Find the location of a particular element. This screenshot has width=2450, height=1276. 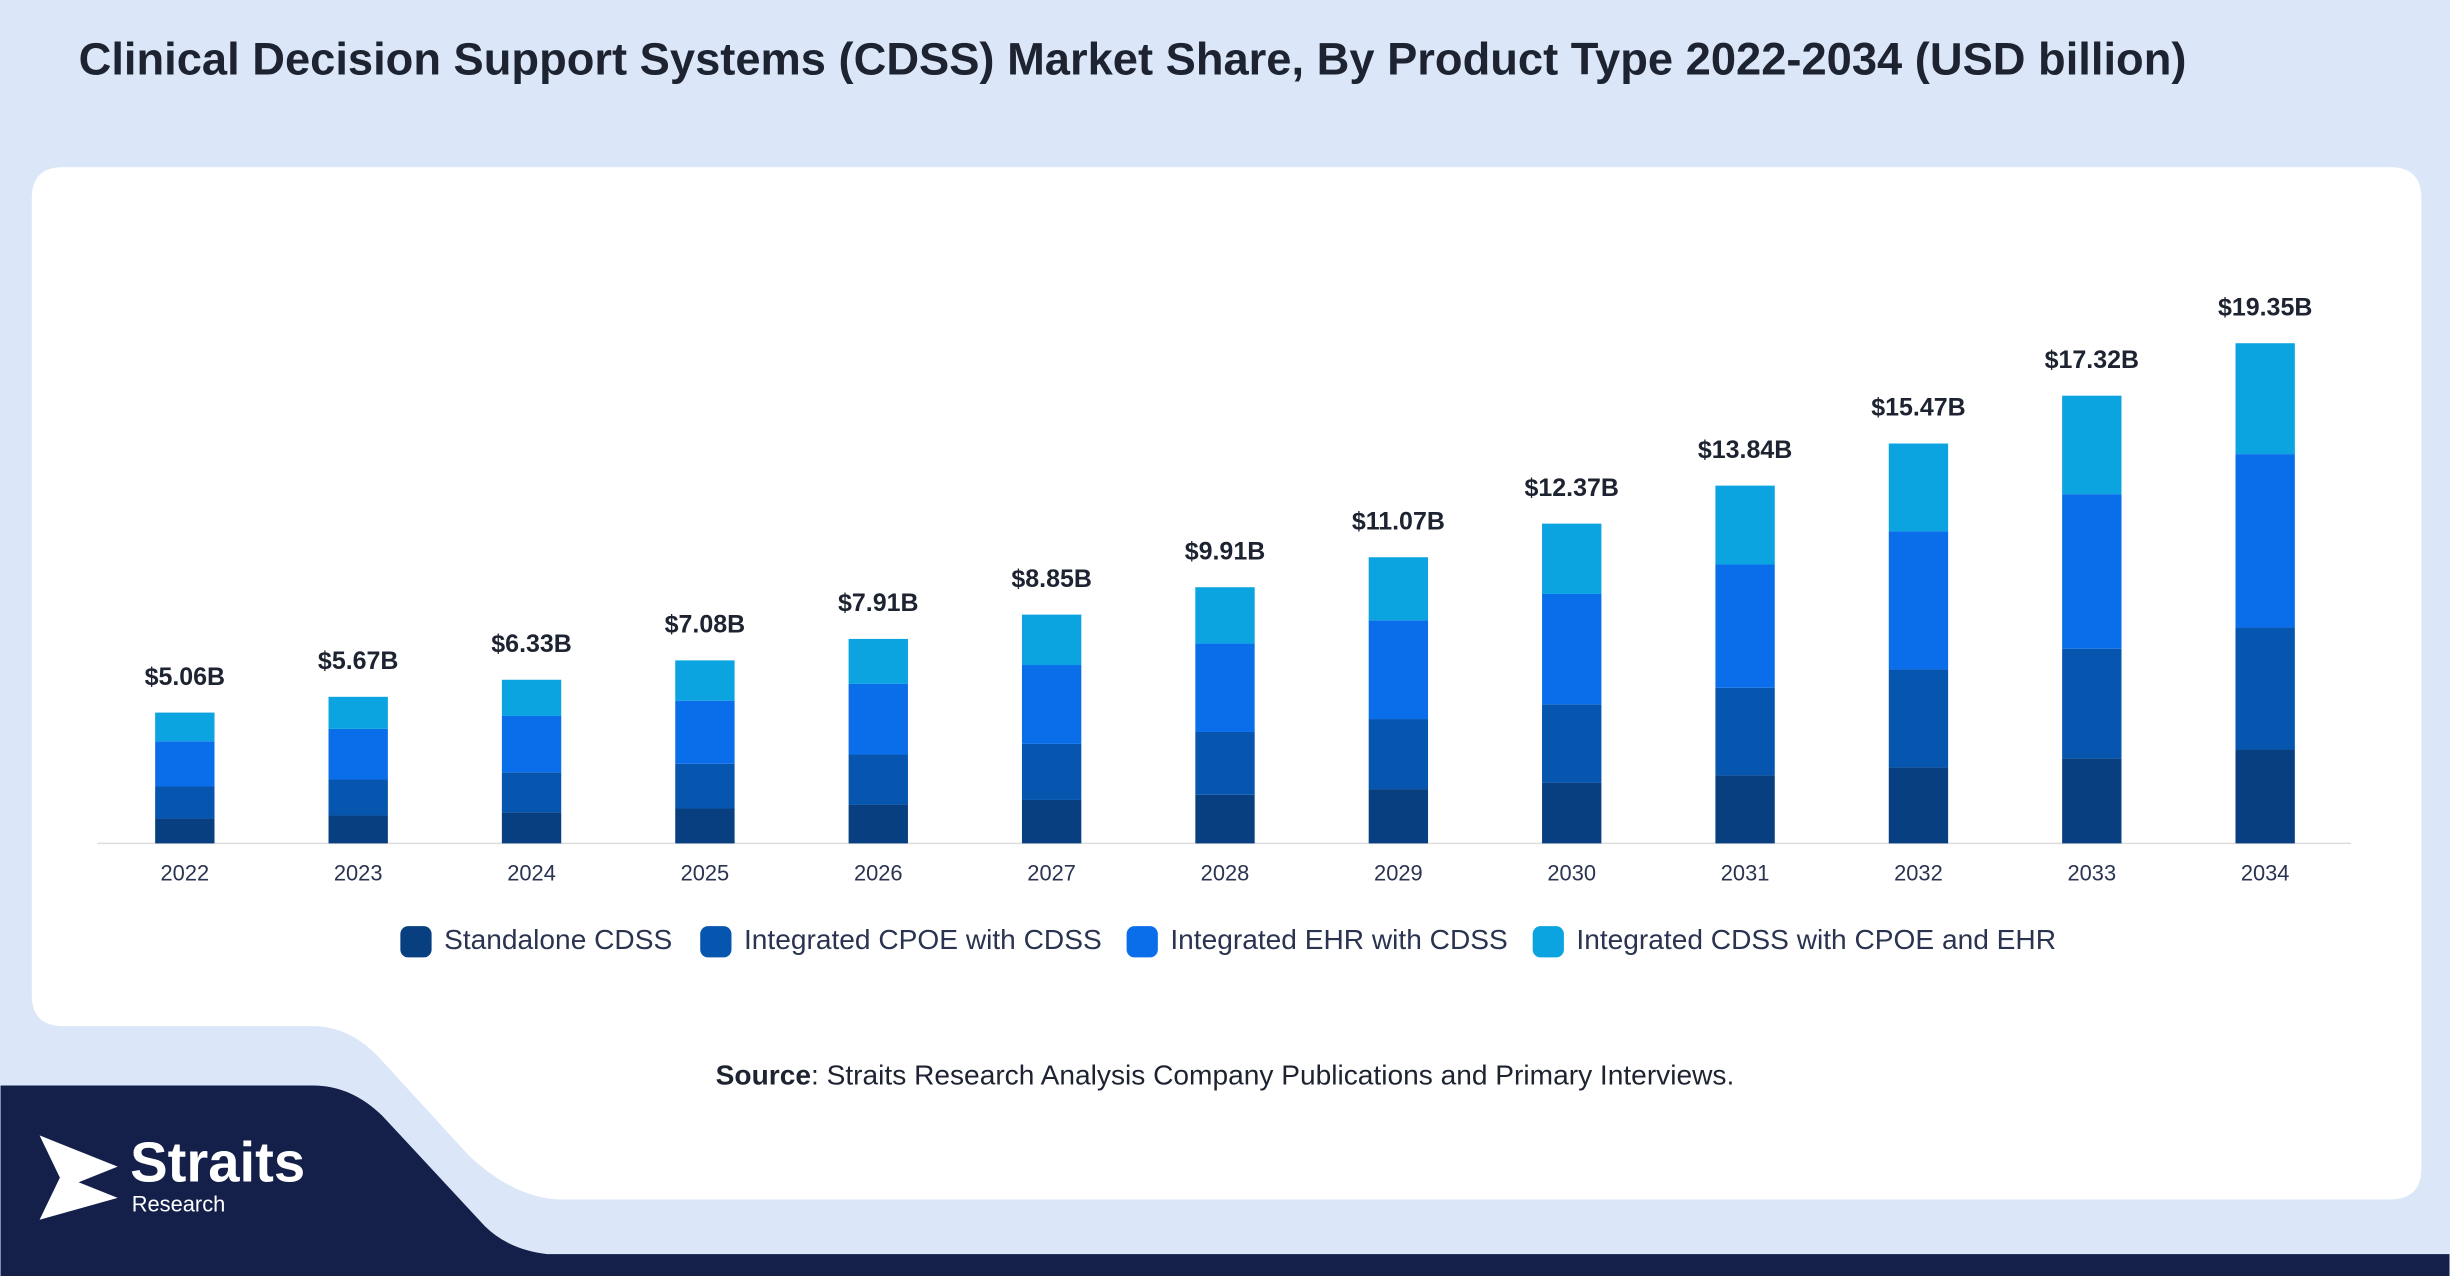

x-tick-label: 2028 is located at coordinates (1225, 872).